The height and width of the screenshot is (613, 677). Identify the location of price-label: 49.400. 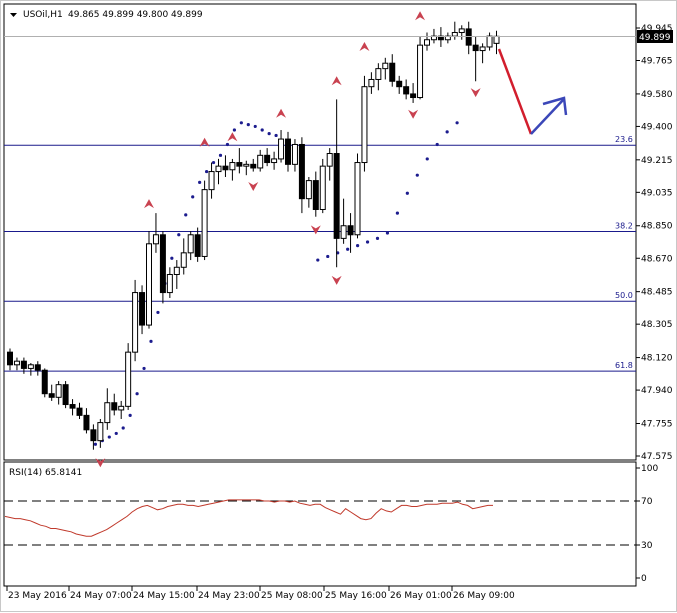
(657, 127).